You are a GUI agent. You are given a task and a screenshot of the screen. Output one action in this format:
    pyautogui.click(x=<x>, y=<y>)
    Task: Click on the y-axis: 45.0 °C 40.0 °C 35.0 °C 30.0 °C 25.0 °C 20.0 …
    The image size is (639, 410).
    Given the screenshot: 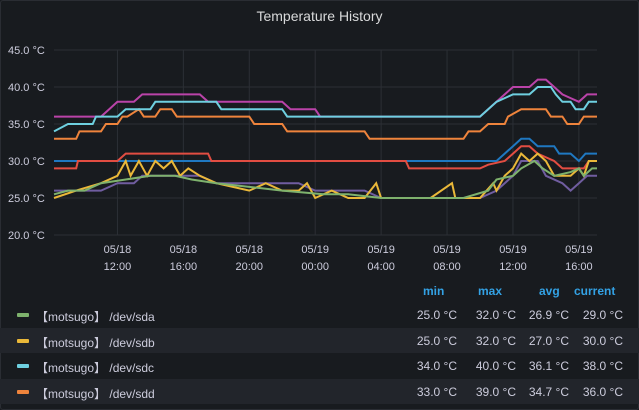 What is the action you would take?
    pyautogui.click(x=26, y=143)
    